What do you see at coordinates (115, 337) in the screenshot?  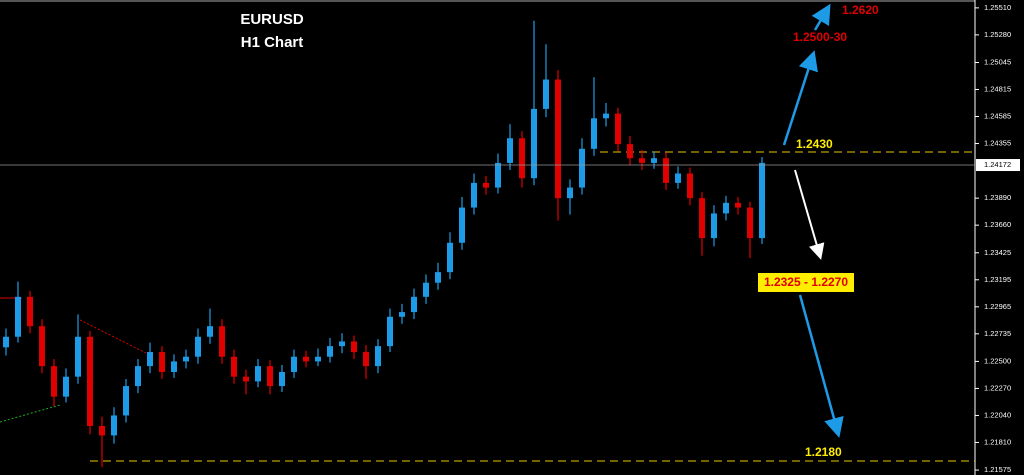 I see `trend-line` at bounding box center [115, 337].